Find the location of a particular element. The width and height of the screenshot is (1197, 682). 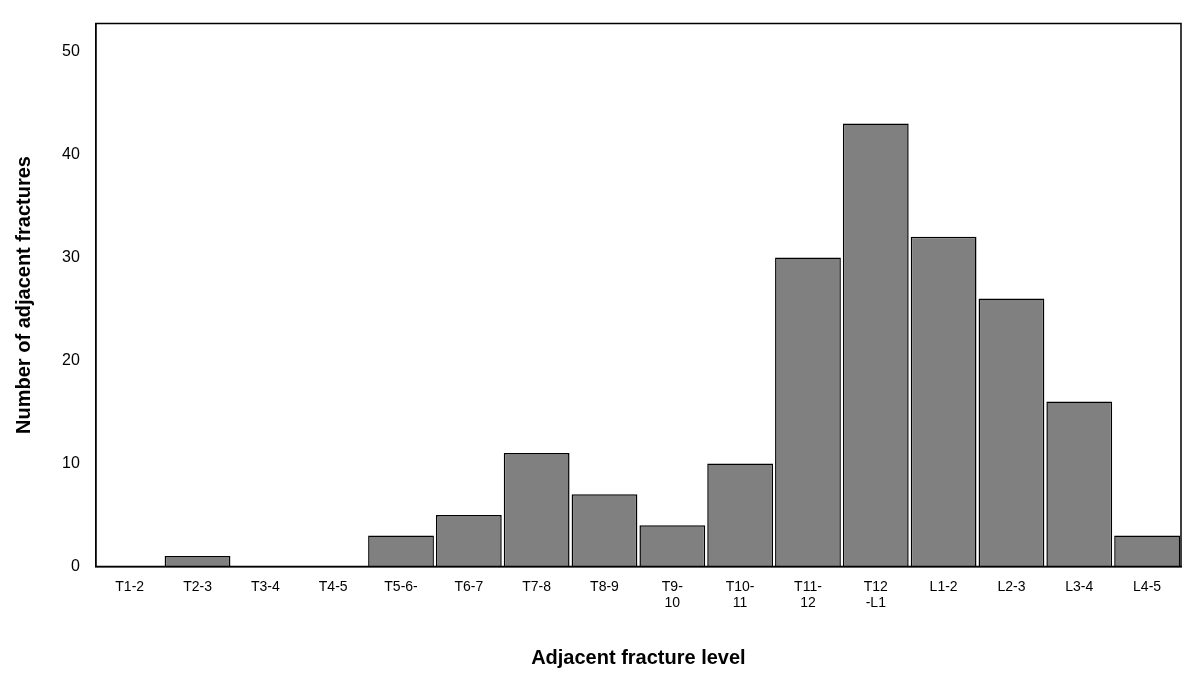

x-tick-label: T2-3 is located at coordinates (198, 585).